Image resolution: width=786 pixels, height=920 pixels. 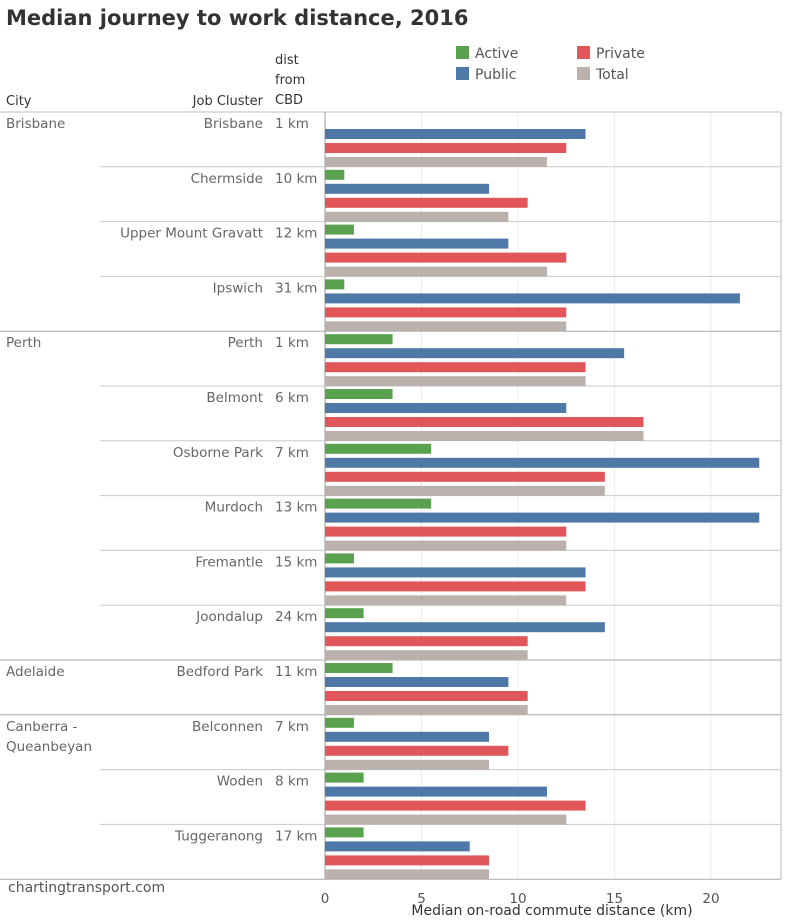 What do you see at coordinates (234, 398) in the screenshot?
I see `job-cluster-label: Belmont` at bounding box center [234, 398].